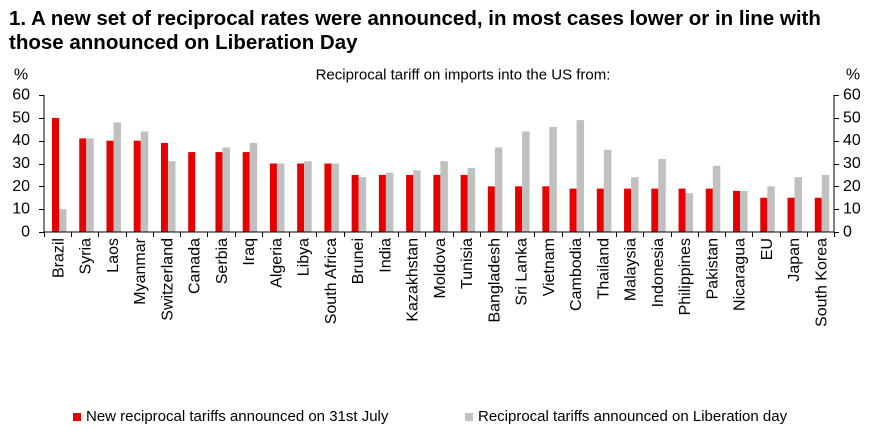  Describe the element at coordinates (658, 272) in the screenshot. I see `x-tick-label: Indonesia` at that location.